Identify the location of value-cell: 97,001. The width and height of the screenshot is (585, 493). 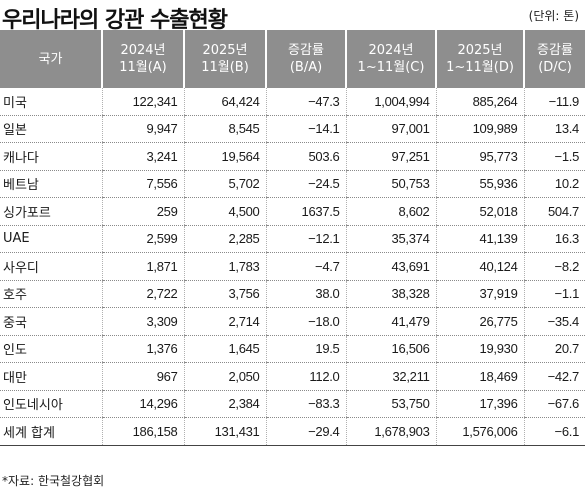
(390, 129).